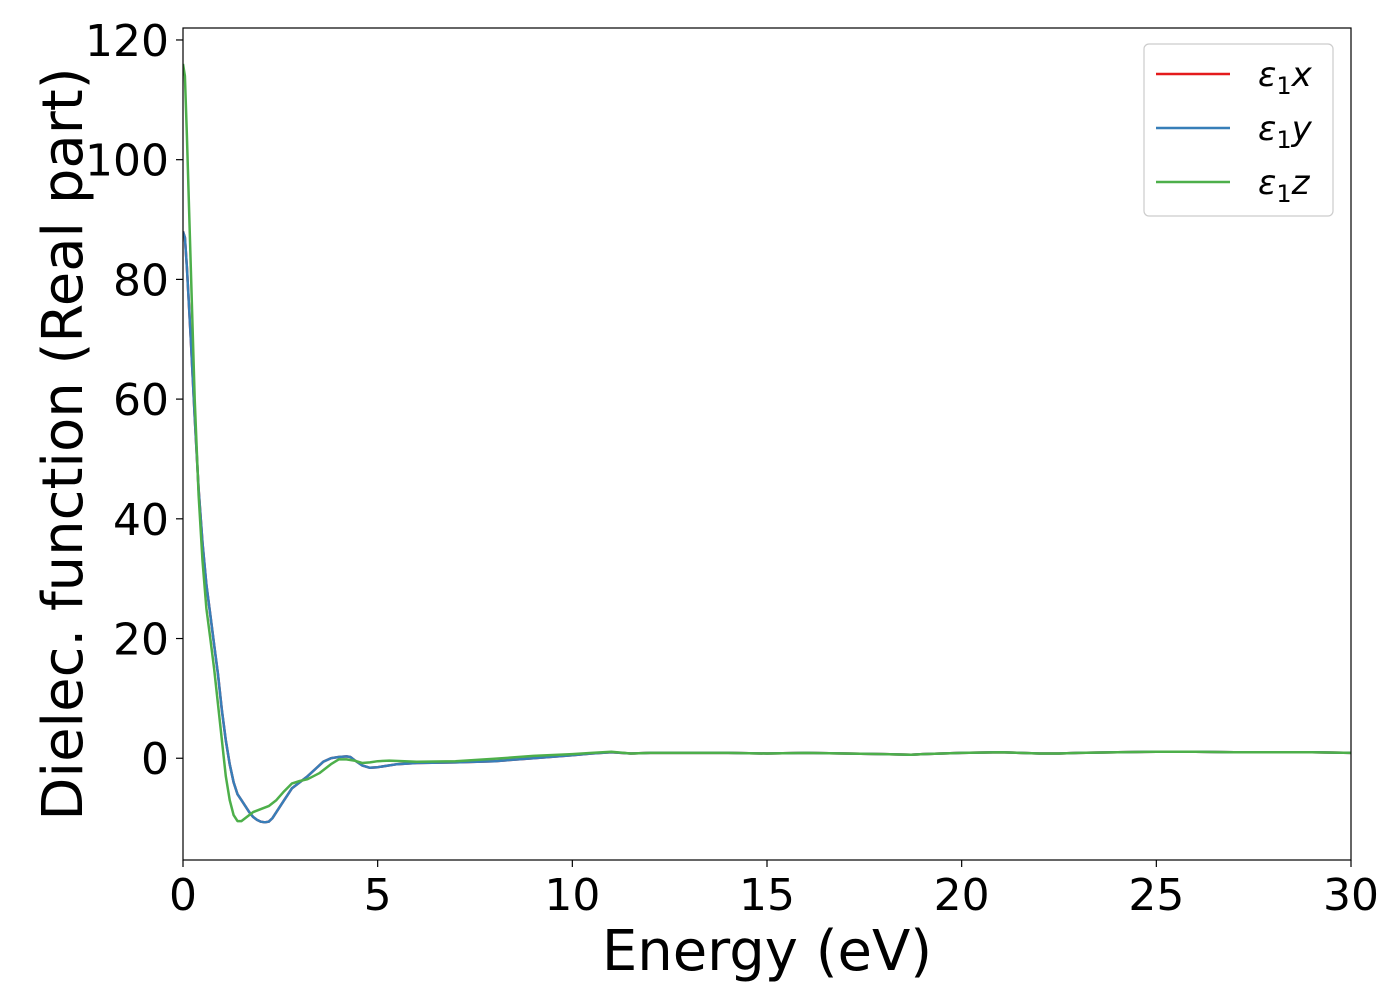  What do you see at coordinates (183, 895) in the screenshot?
I see `x-tick-label: 0` at bounding box center [183, 895].